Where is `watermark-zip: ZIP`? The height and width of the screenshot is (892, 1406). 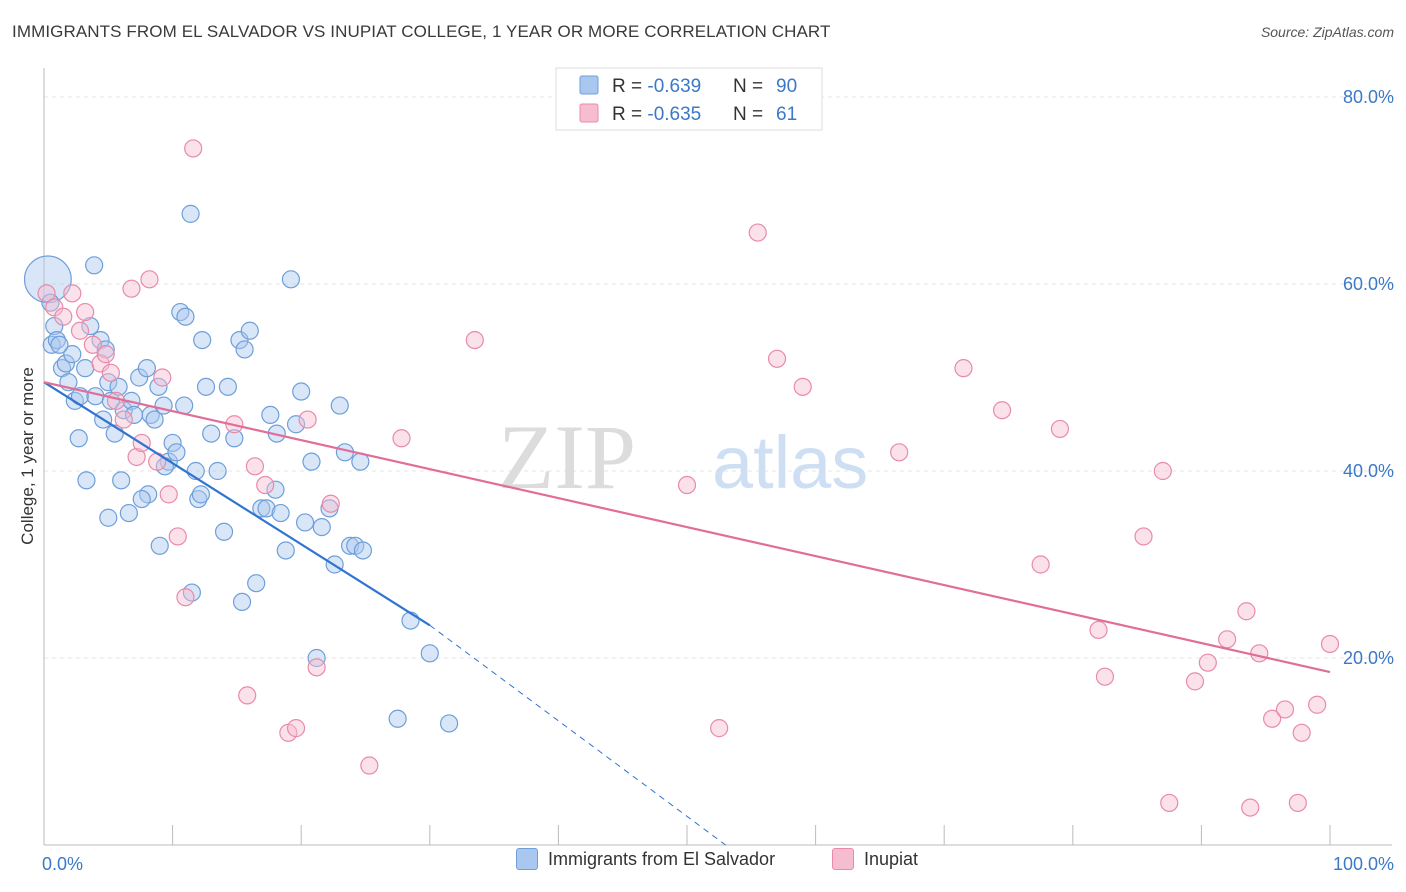
watermark-zip: ZIP is located at coordinates (567, 457).